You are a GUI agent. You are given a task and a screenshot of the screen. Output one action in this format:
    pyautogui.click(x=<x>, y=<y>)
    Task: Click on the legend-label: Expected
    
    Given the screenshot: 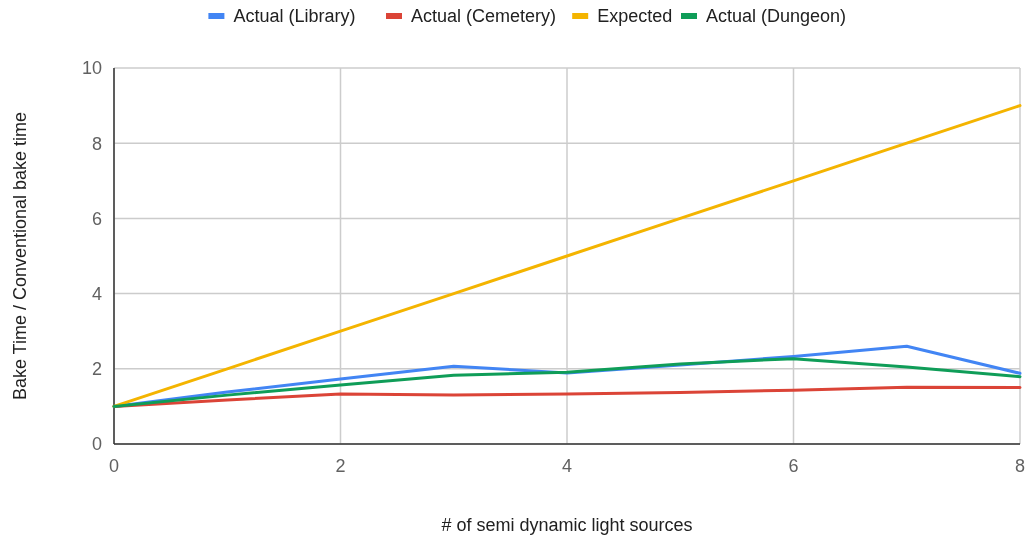 What is the action you would take?
    pyautogui.click(x=635, y=16)
    